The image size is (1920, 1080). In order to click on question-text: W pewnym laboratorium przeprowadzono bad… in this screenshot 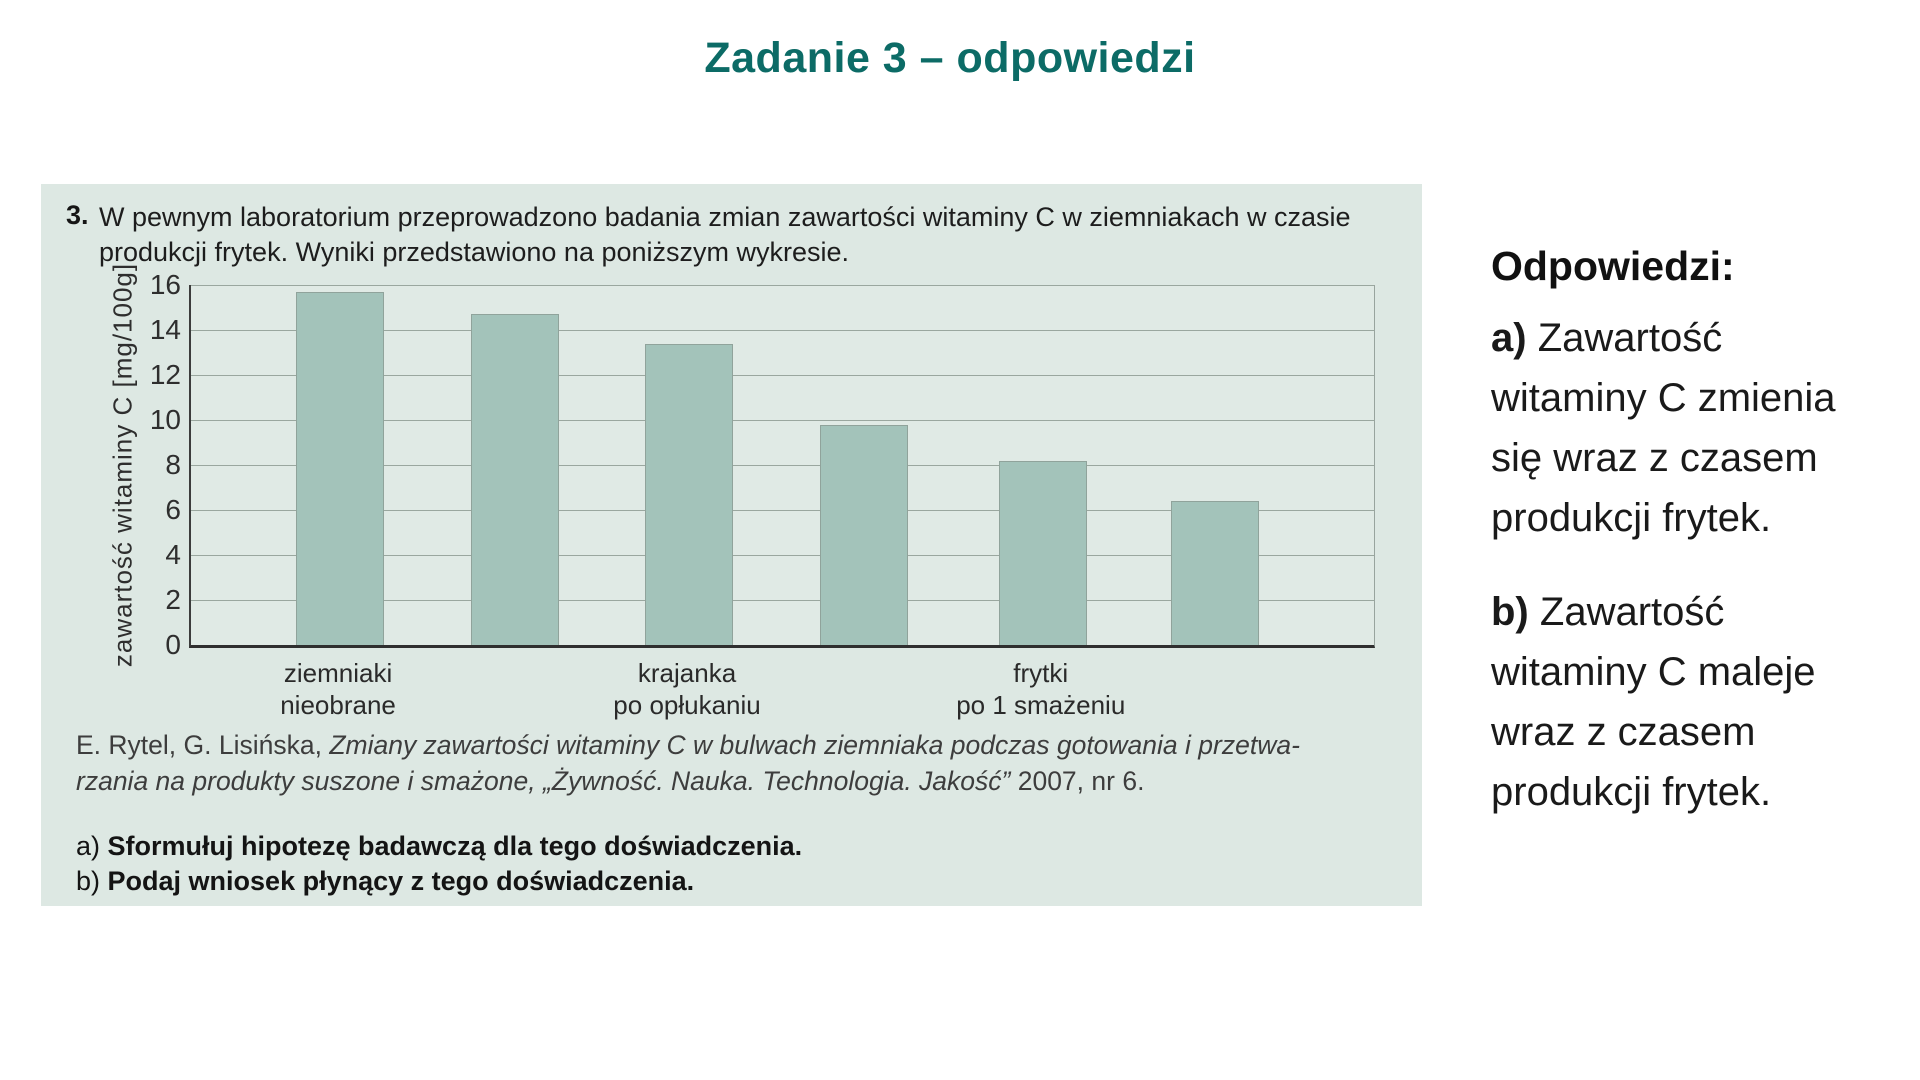, I will do `click(749, 235)`.